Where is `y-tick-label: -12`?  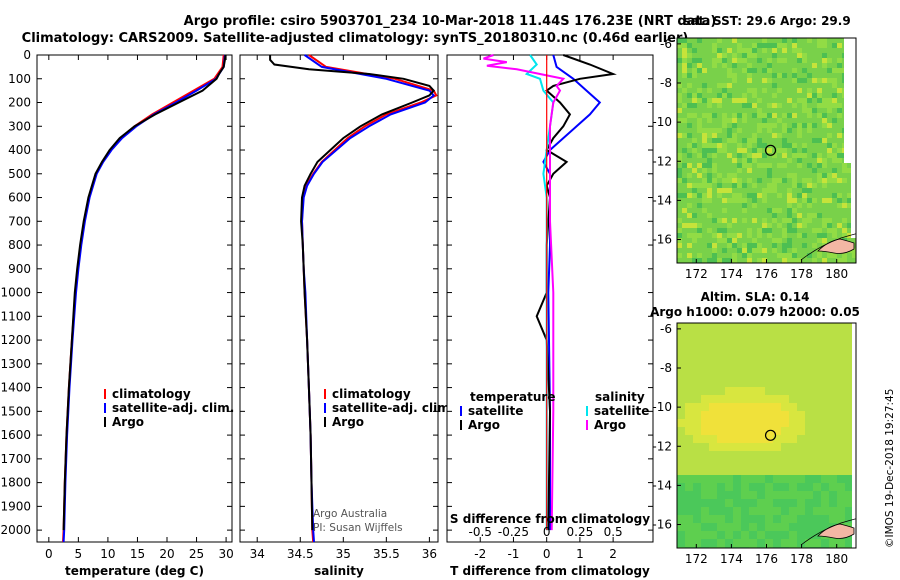 y-tick-label: -12 is located at coordinates (662, 161).